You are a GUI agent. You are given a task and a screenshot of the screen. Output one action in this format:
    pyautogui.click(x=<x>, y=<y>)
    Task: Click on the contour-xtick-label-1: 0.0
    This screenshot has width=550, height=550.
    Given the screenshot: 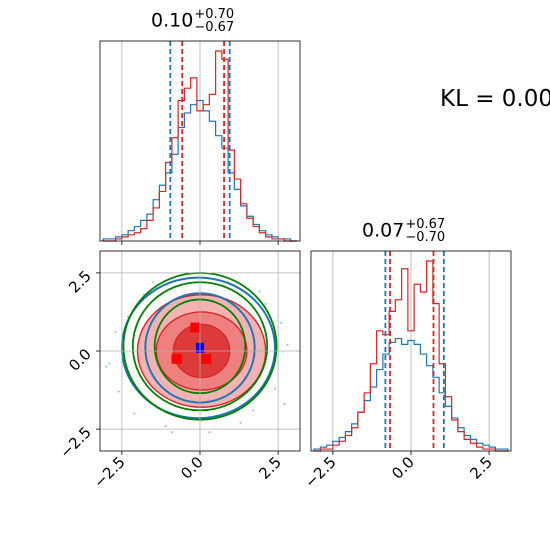 What is the action you would take?
    pyautogui.click(x=192, y=468)
    